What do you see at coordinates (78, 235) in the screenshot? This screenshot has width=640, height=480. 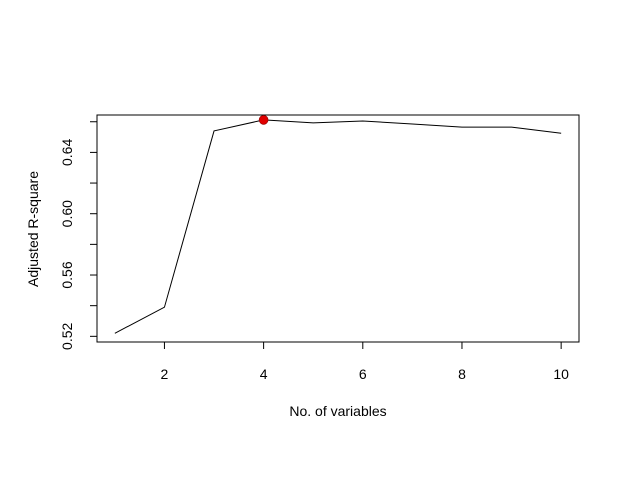 I see `y-axis: 0.52 0.56 0.60 0.64` at bounding box center [78, 235].